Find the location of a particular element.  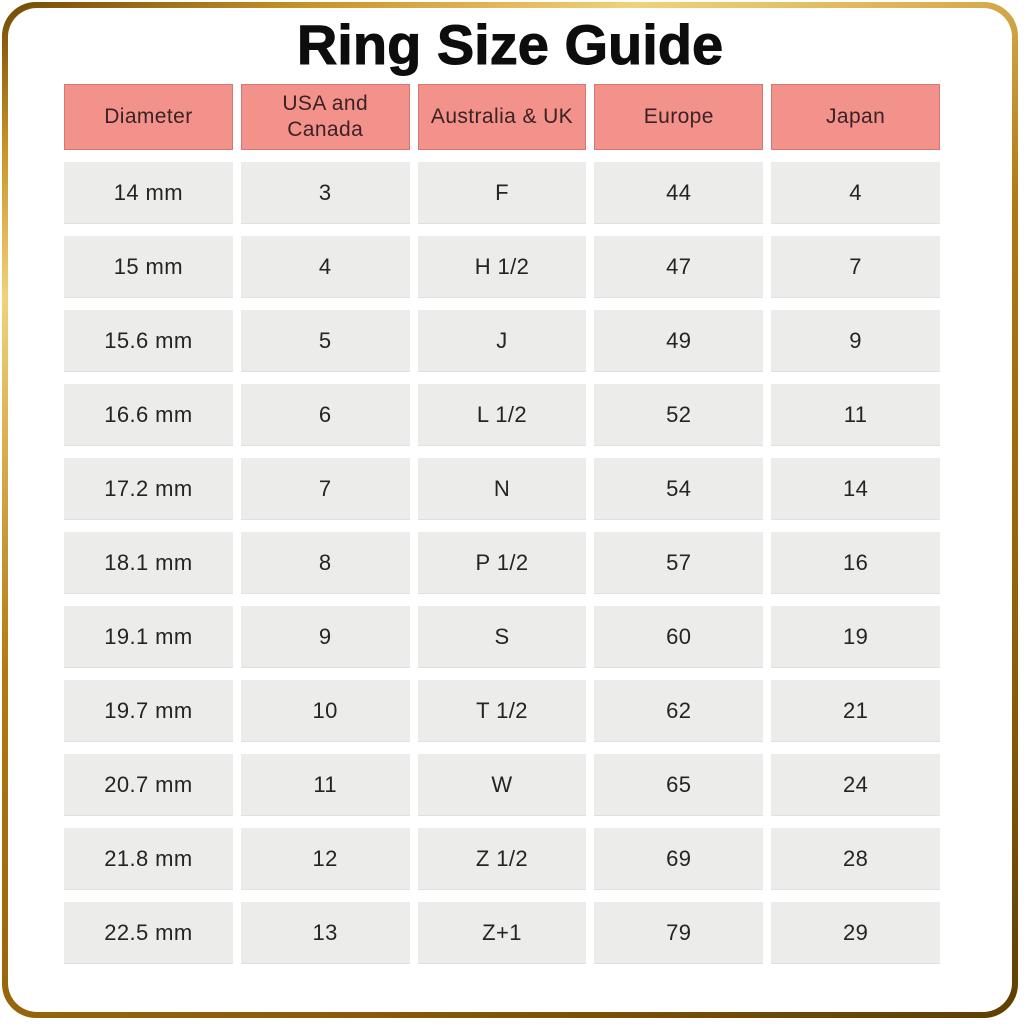

cell-europe: 57 is located at coordinates (679, 563).